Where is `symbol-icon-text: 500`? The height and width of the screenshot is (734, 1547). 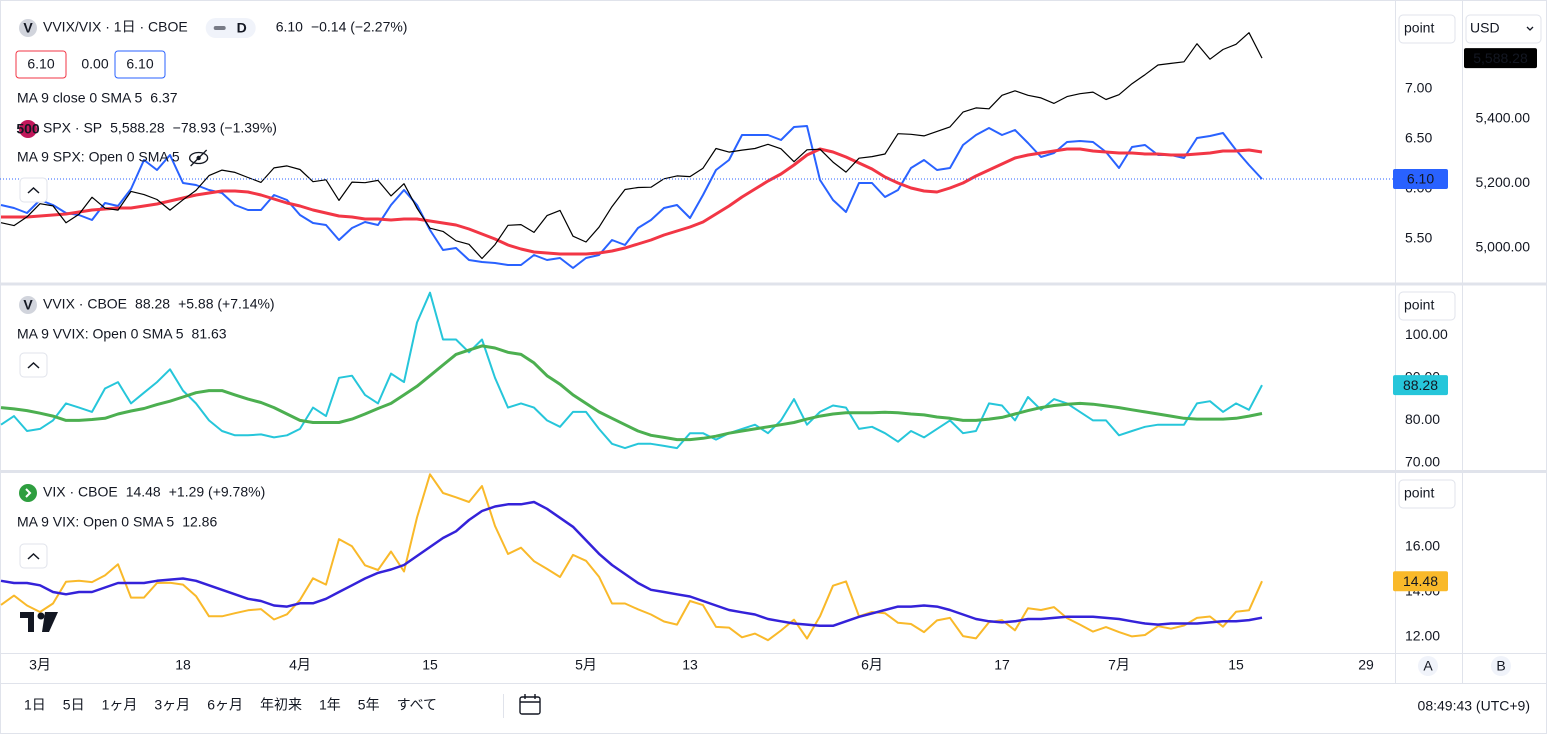
symbol-icon-text: 500 is located at coordinates (28, 129).